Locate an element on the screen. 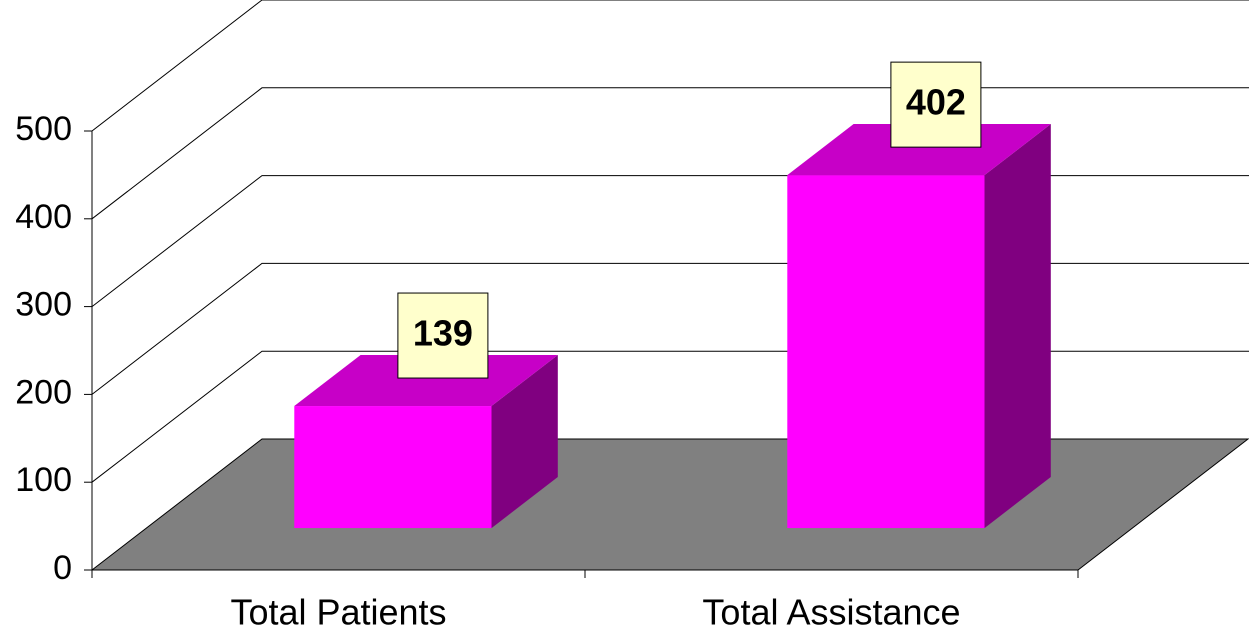 The height and width of the screenshot is (638, 1249). y-tick-label: 300 is located at coordinates (43, 305).